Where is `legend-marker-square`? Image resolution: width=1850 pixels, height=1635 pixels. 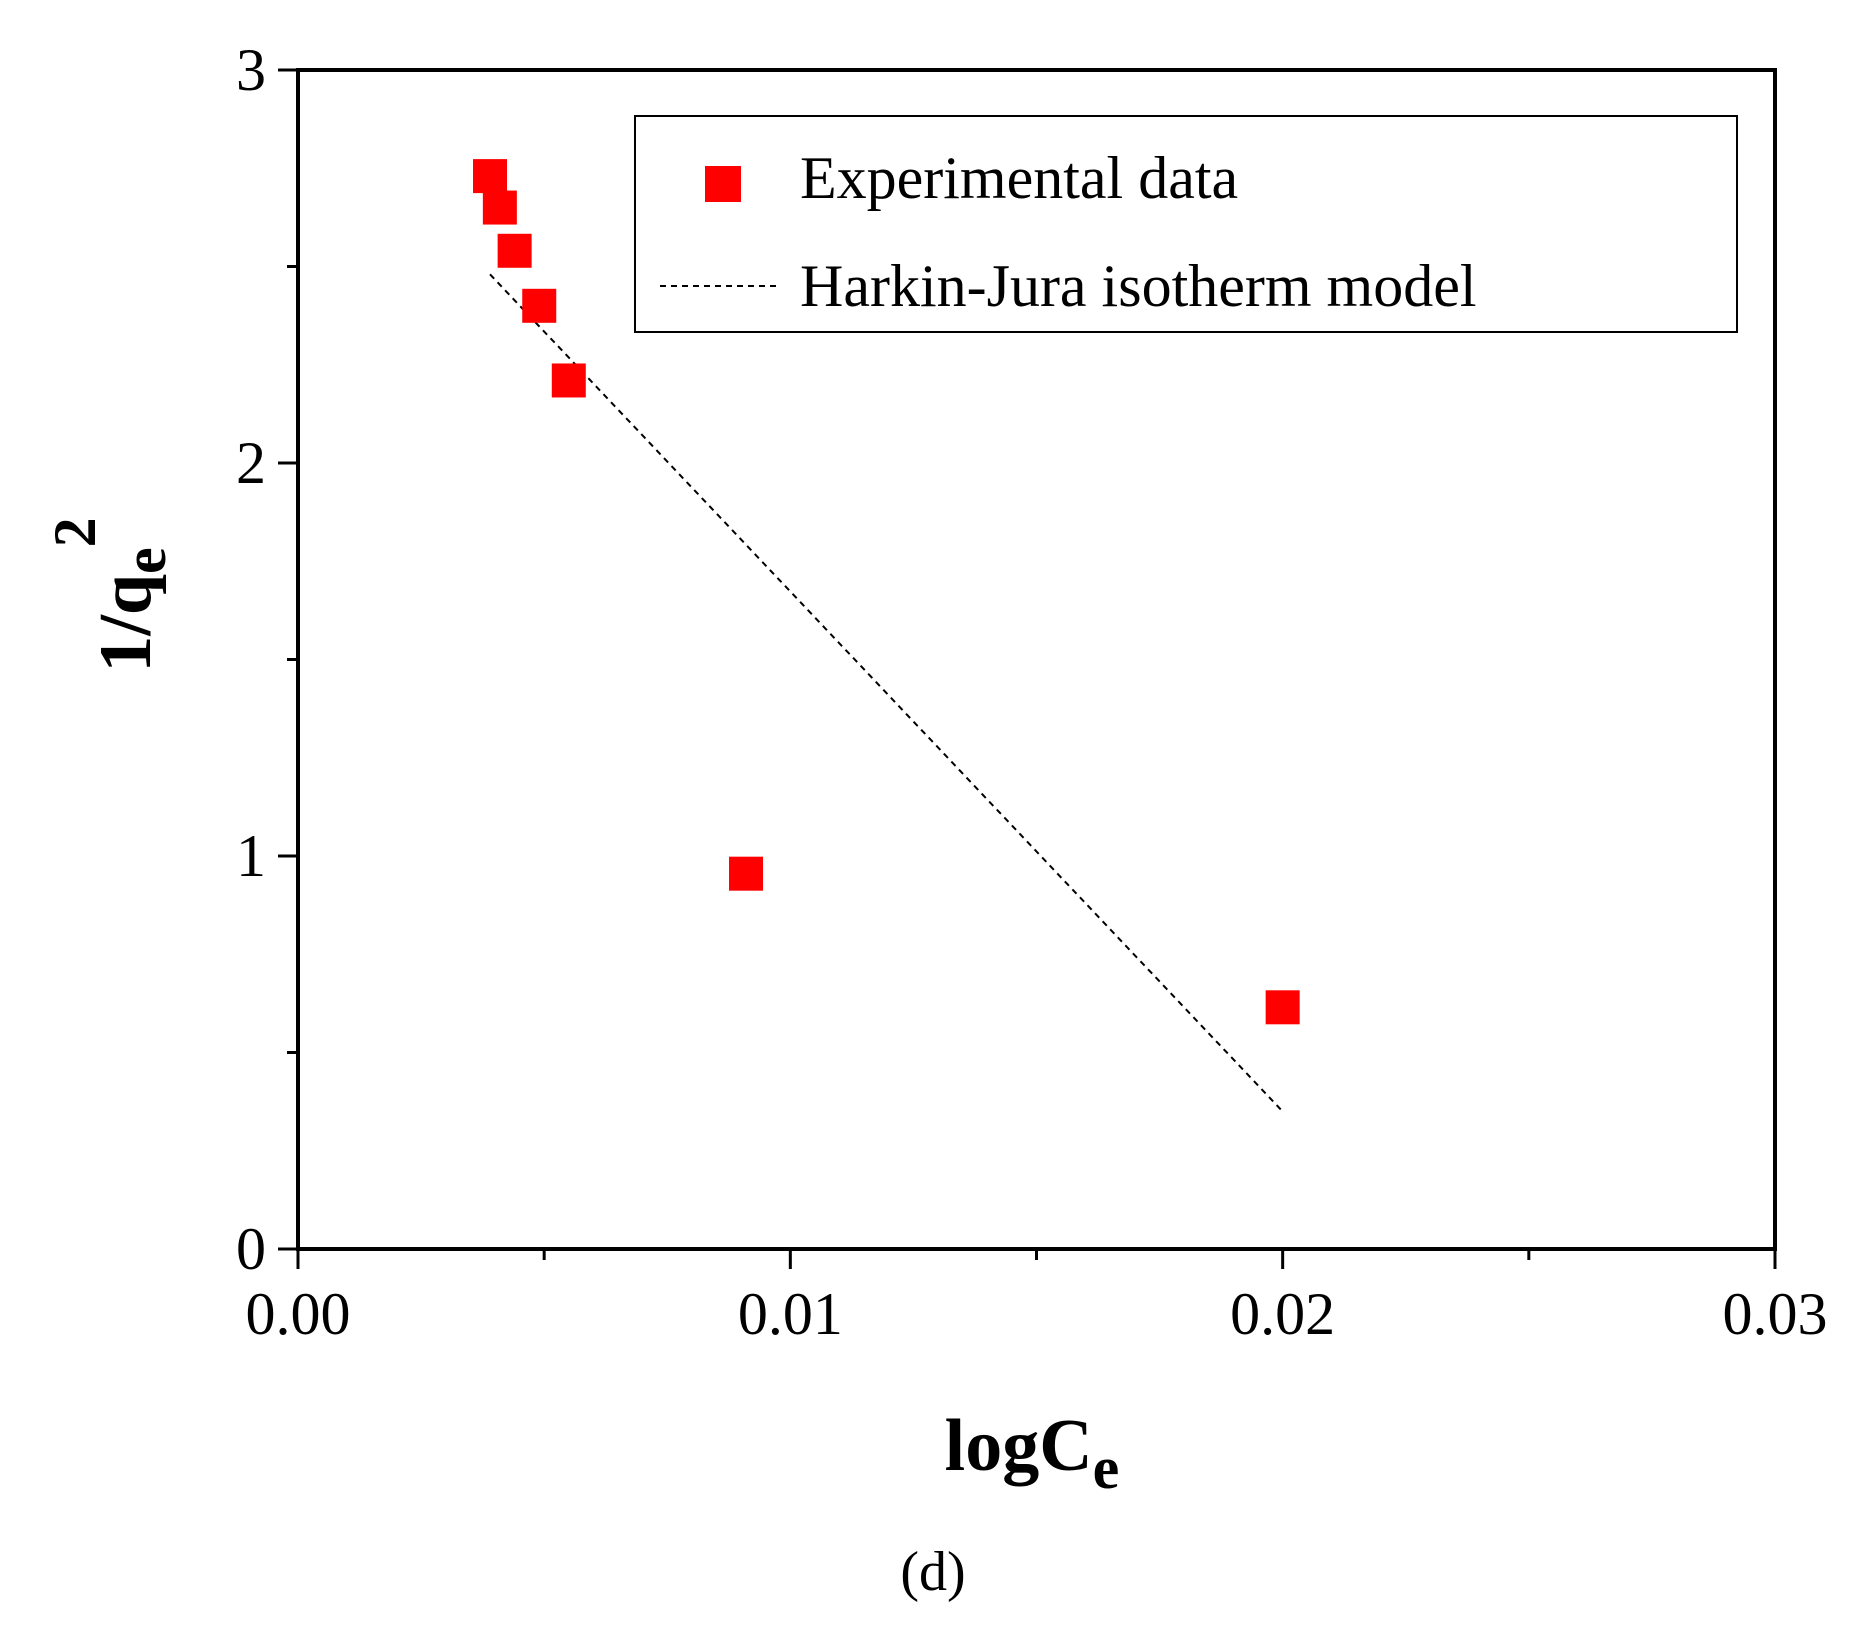 legend-marker-square is located at coordinates (723, 184).